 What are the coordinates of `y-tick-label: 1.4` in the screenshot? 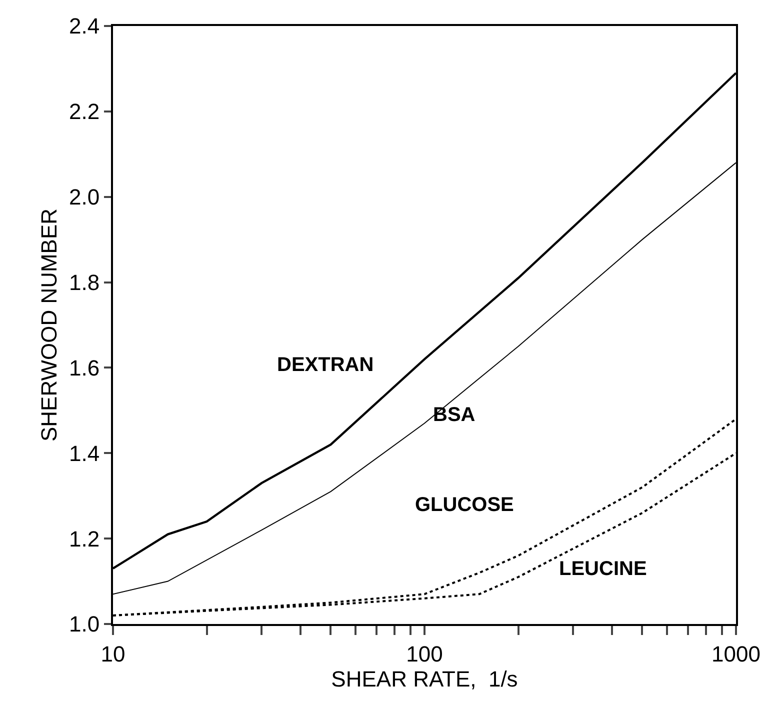 It's located at (84, 453).